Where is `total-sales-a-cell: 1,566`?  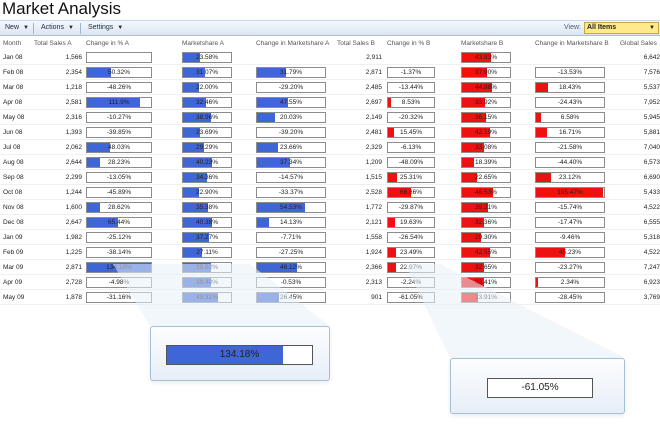
total-sales-a-cell: 1,566 is located at coordinates (73, 57).